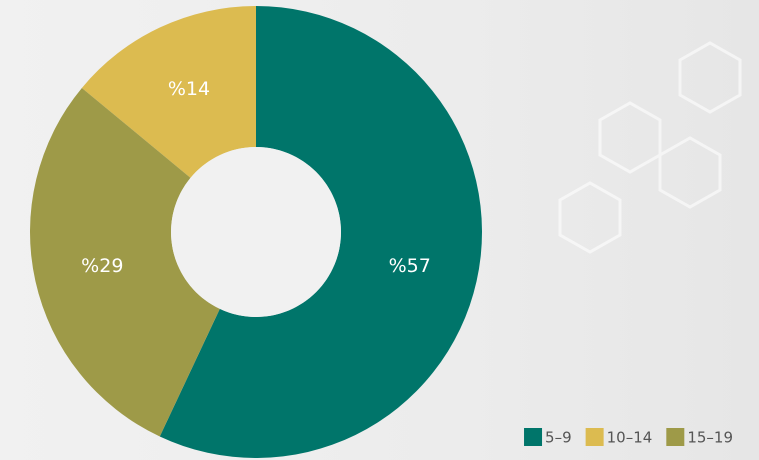 The height and width of the screenshot is (460, 759). I want to click on donut-slice, so click(168, 92).